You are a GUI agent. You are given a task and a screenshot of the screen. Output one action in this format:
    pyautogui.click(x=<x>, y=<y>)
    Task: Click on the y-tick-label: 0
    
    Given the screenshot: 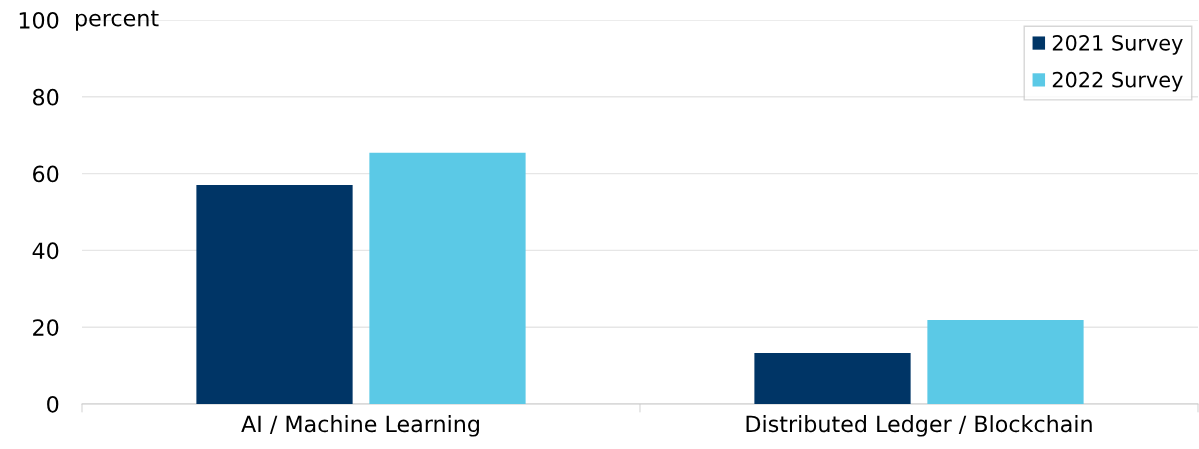 What is the action you would take?
    pyautogui.click(x=53, y=404)
    